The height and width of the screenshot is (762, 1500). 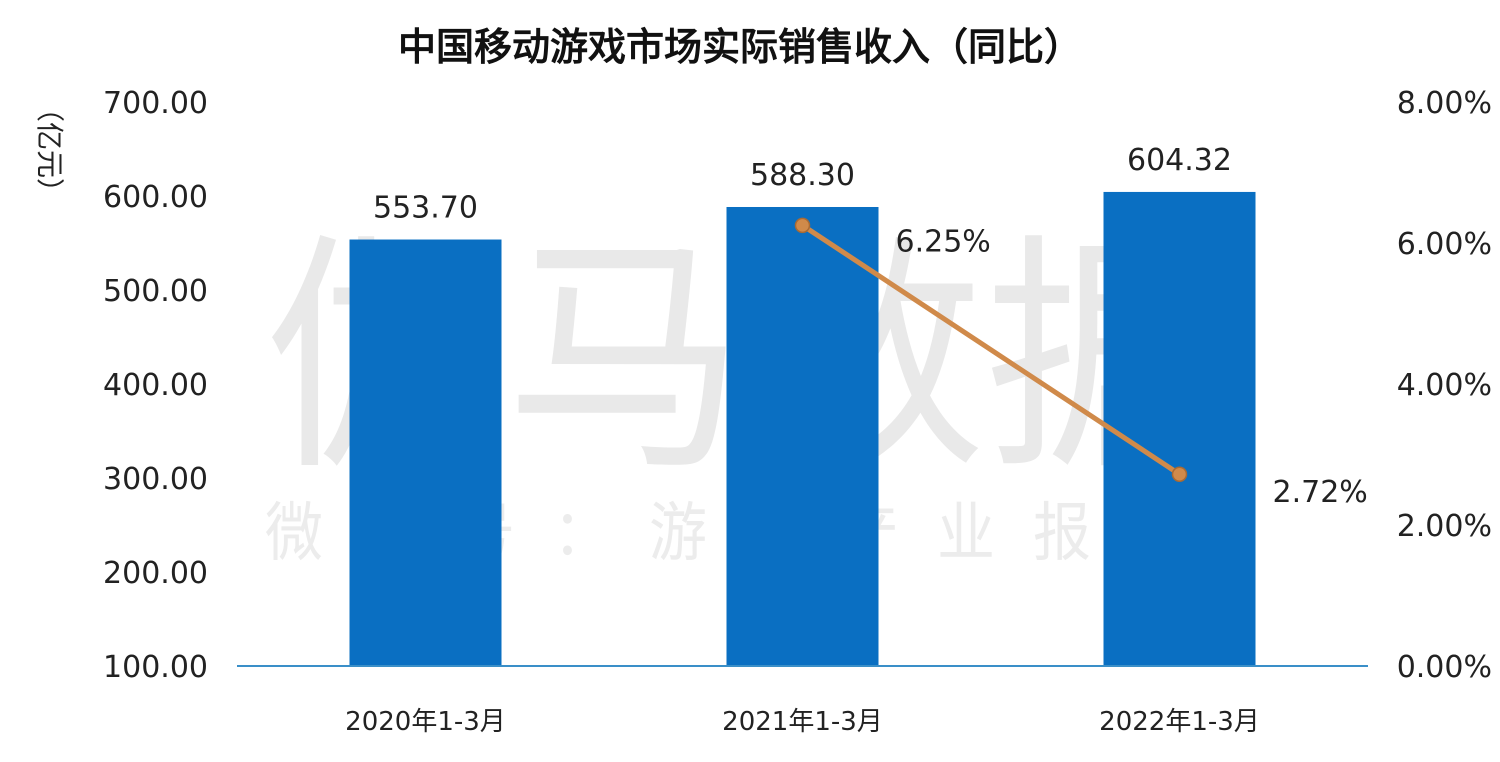 What do you see at coordinates (1320, 492) in the screenshot?
I see `line-data-label: 2.72%` at bounding box center [1320, 492].